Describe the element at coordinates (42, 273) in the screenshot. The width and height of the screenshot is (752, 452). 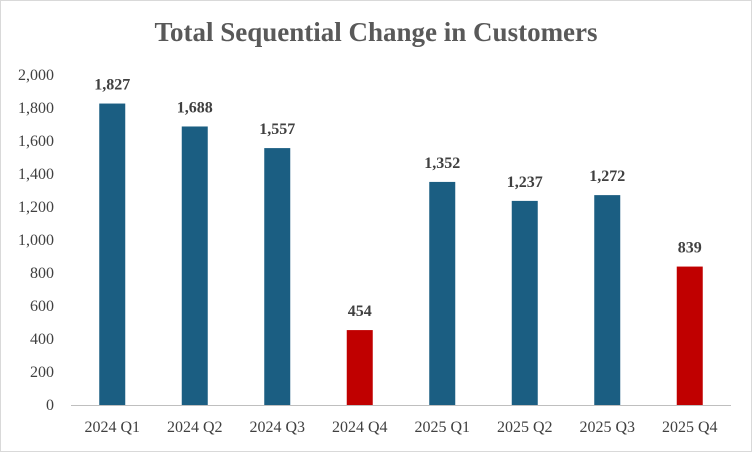
I see `y-tick-label: 800` at that location.